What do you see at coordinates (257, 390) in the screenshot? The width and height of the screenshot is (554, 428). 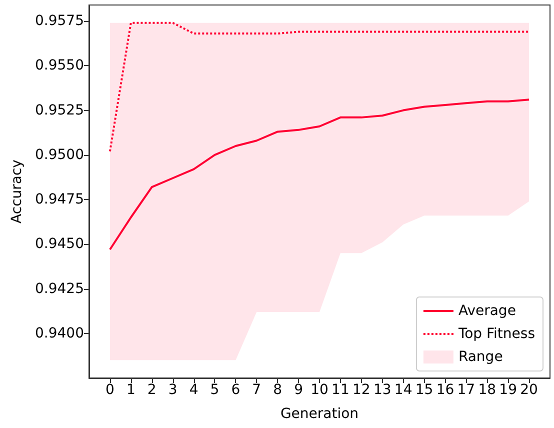 I see `x-tick-label: 7` at bounding box center [257, 390].